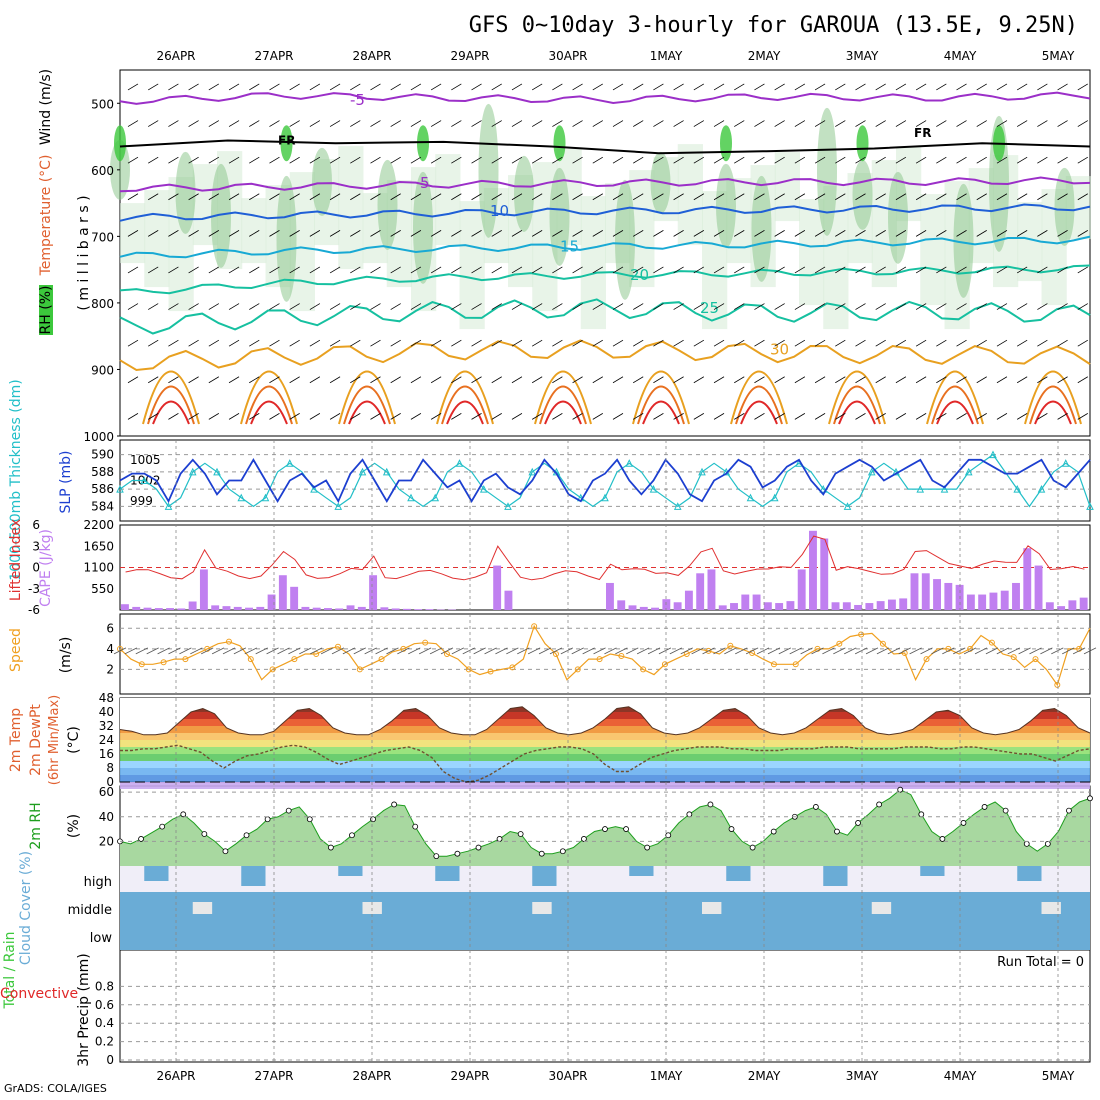 This screenshot has width=1100, height=1100. What do you see at coordinates (605, 480) in the screenshot?
I see `thickness-line` at bounding box center [605, 480].